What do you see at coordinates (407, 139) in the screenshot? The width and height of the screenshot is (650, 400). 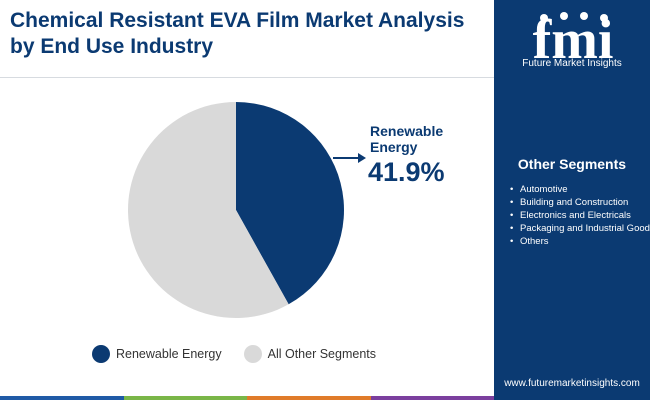 I see `callout-label: Renewable Energy` at bounding box center [407, 139].